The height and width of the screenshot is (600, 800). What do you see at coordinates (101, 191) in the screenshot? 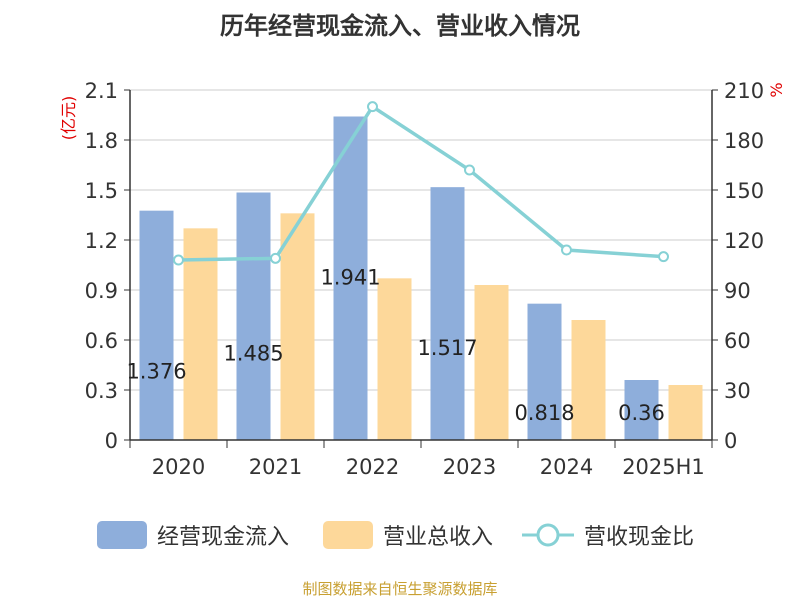
I see `y-left-tick-label: 1.5` at bounding box center [101, 191].